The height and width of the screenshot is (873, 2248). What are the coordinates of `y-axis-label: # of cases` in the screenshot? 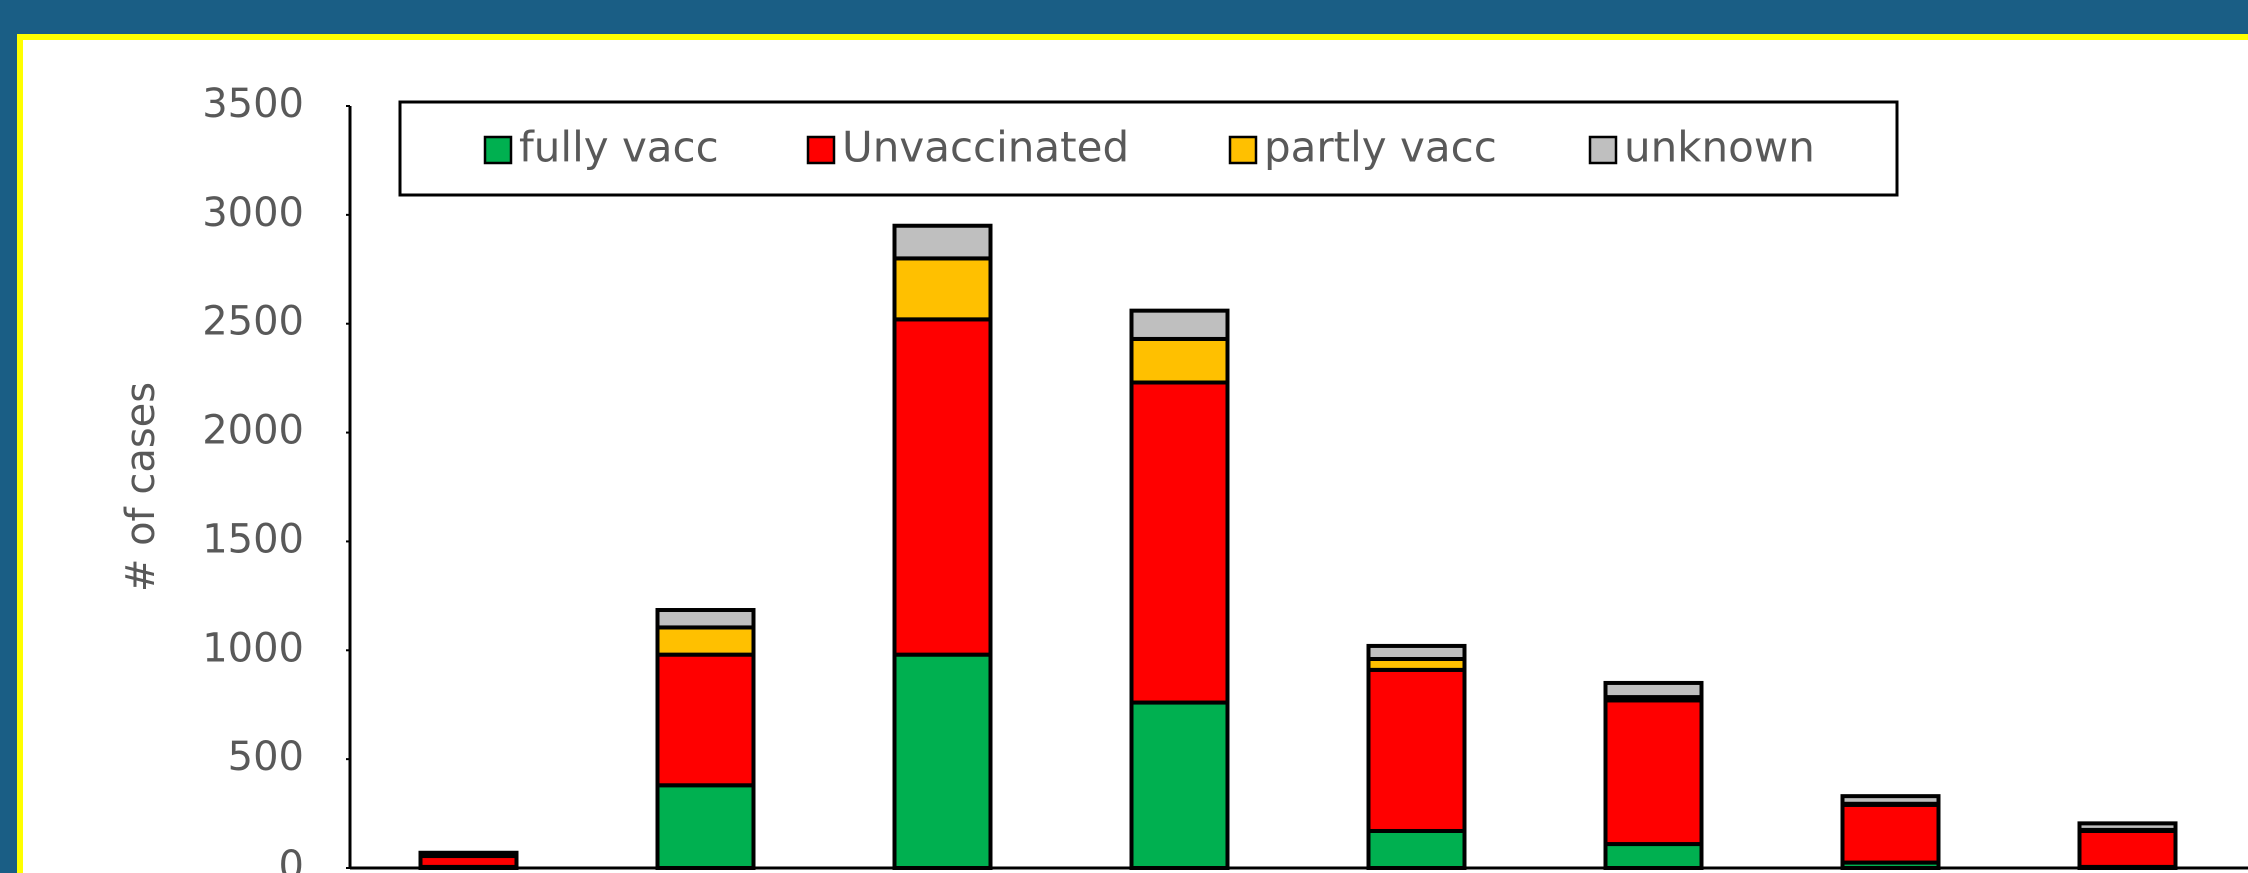 It's located at (141, 487).